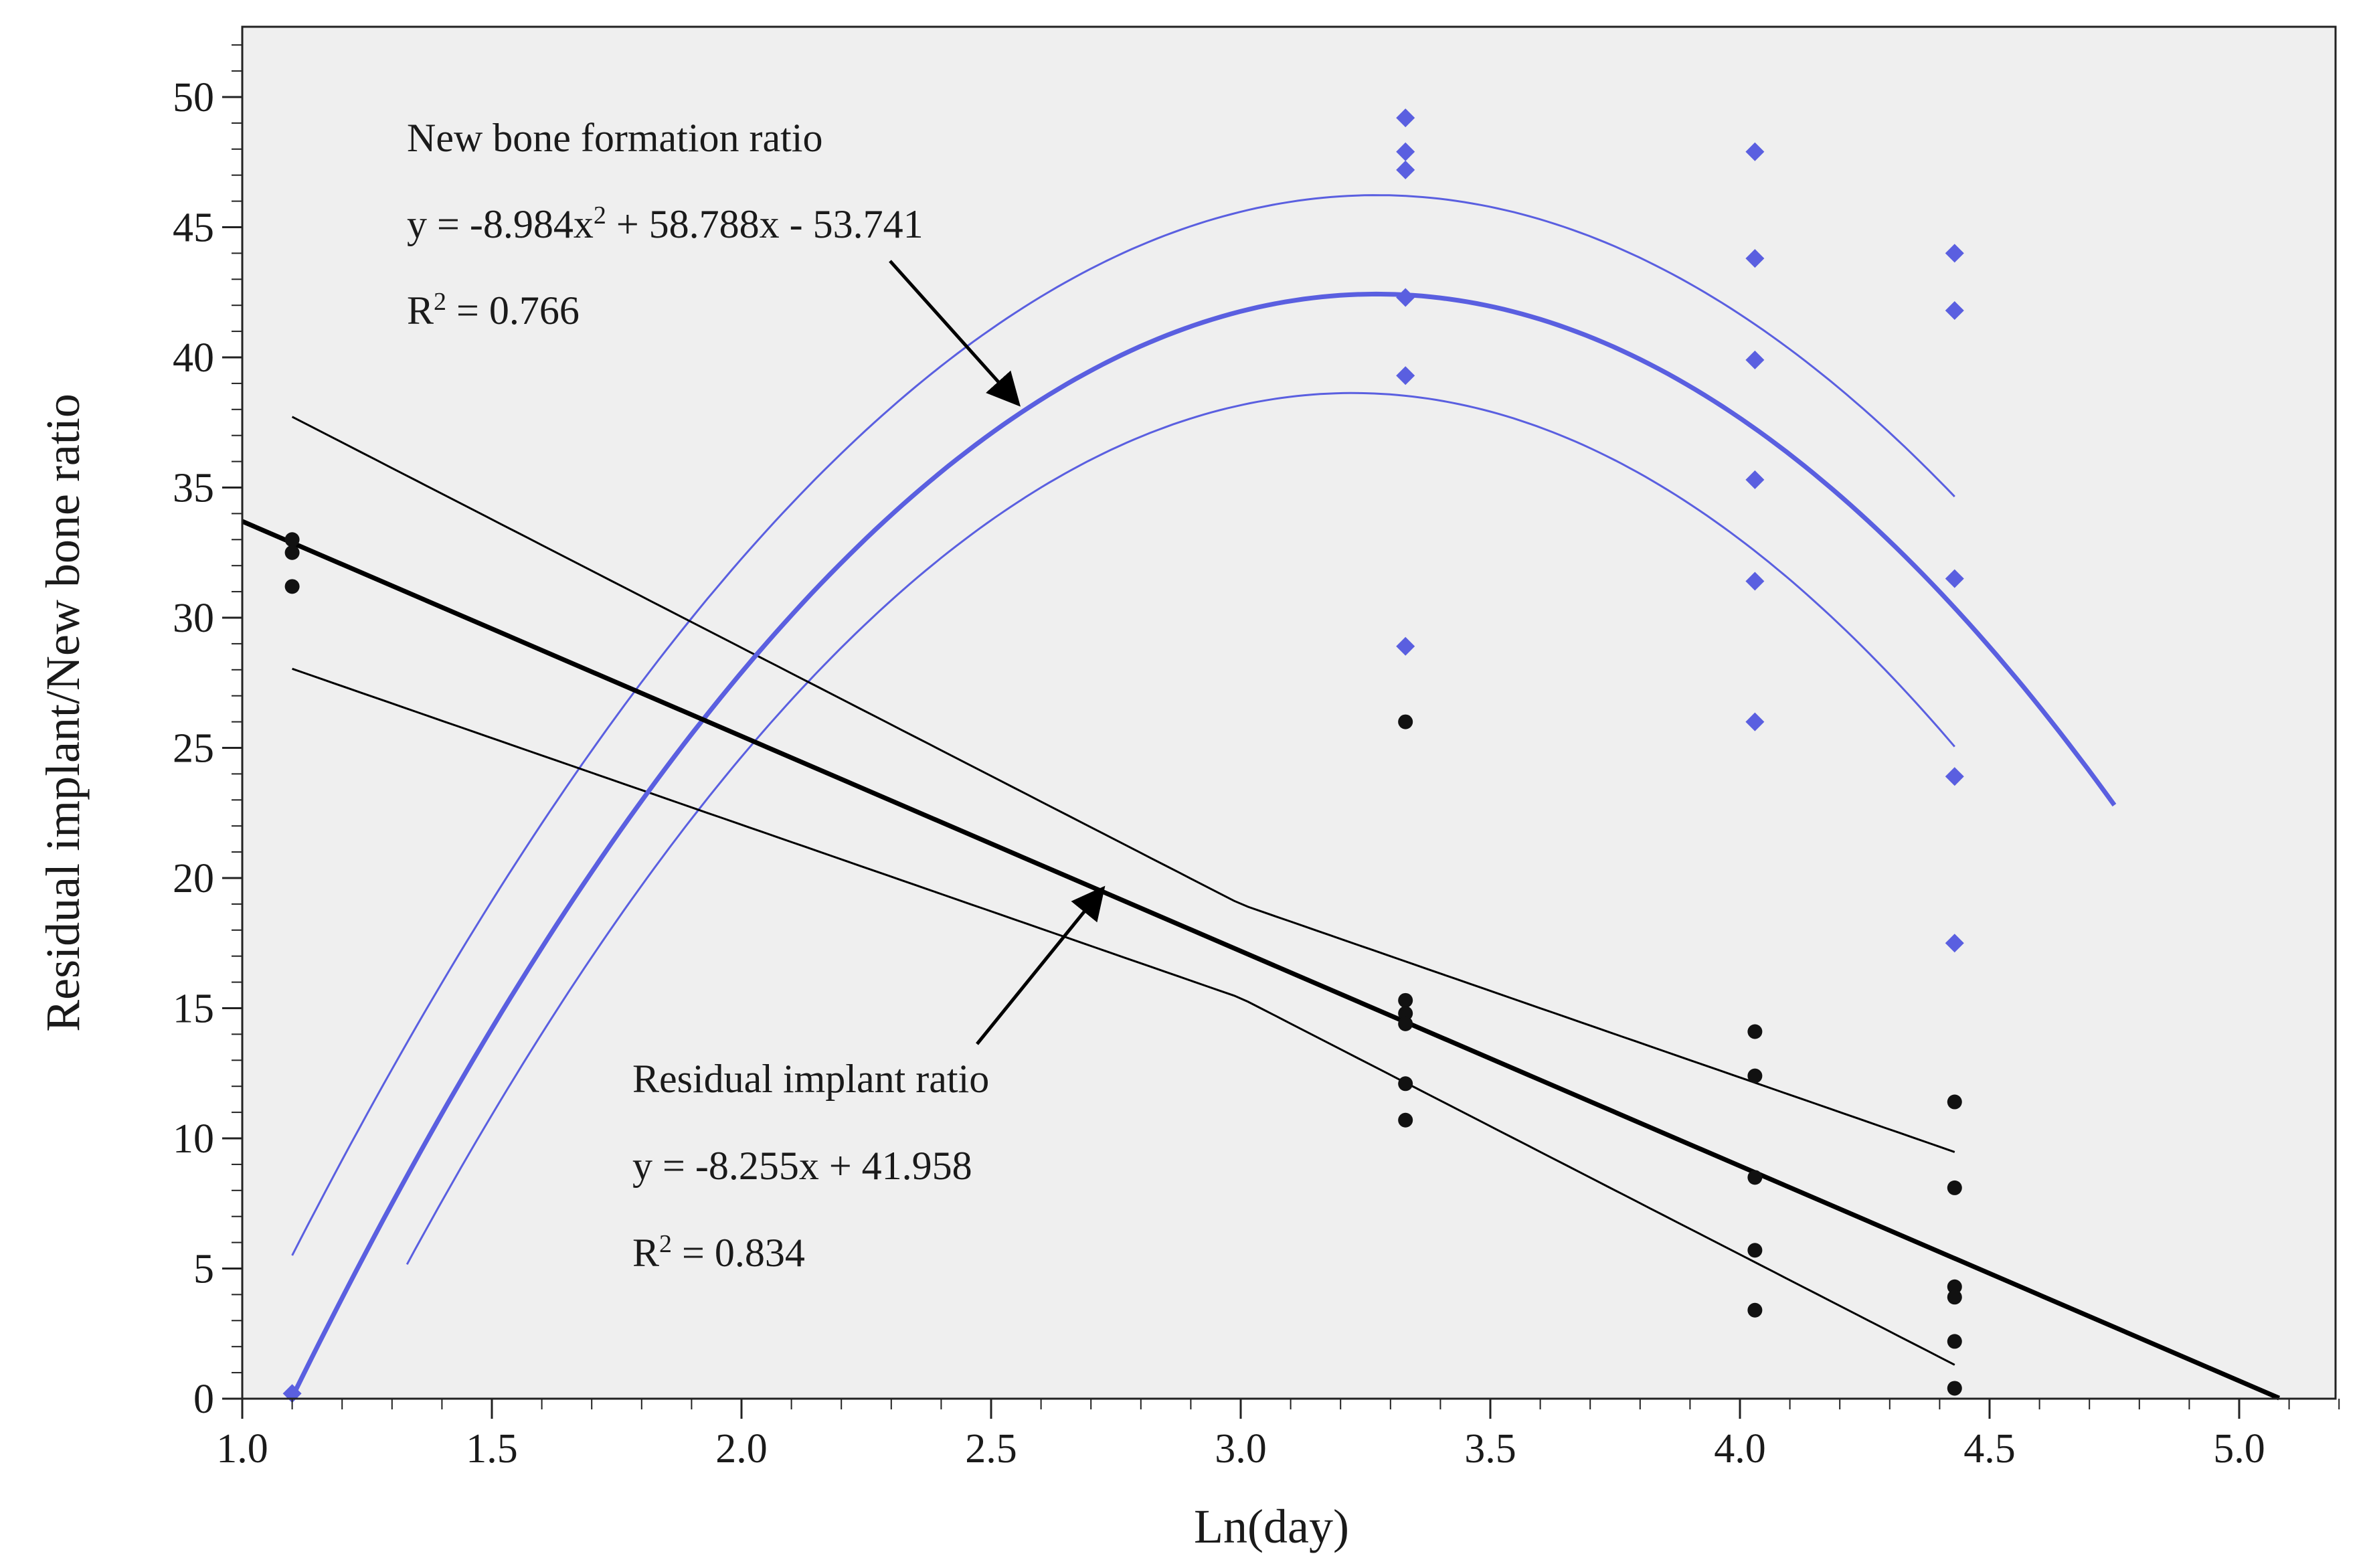 The width and height of the screenshot is (2367, 1568). I want to click on residual-implant-equation: y = -8.255x + 41.958, so click(802, 1166).